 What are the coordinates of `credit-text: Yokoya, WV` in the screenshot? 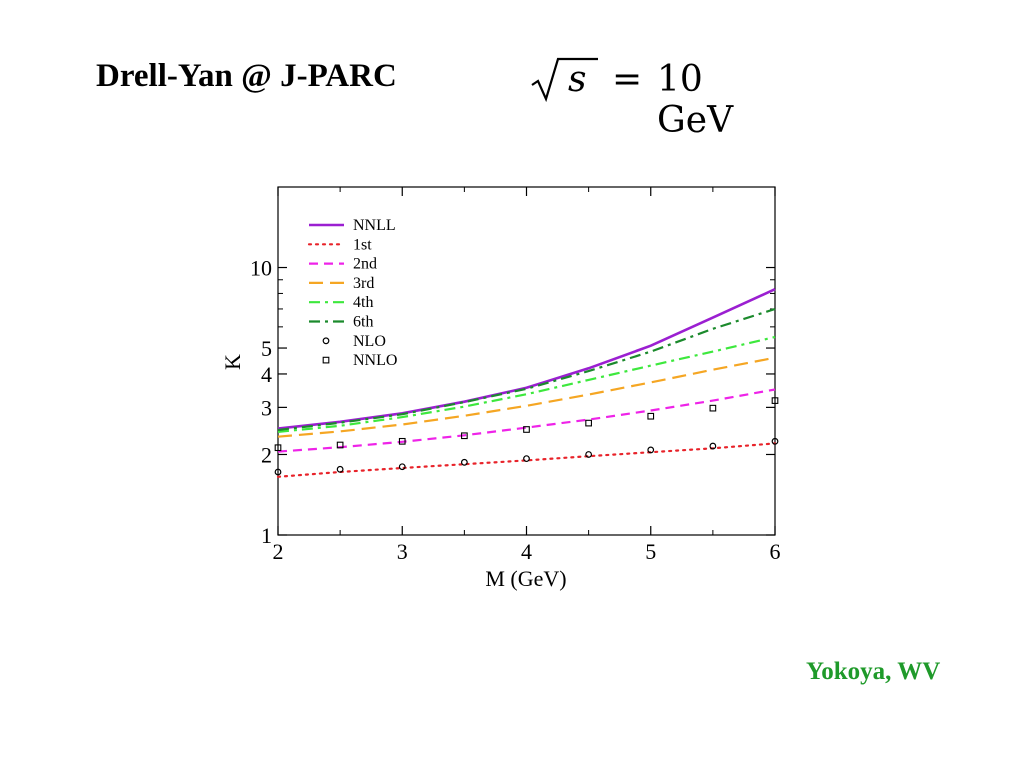 It's located at (873, 671).